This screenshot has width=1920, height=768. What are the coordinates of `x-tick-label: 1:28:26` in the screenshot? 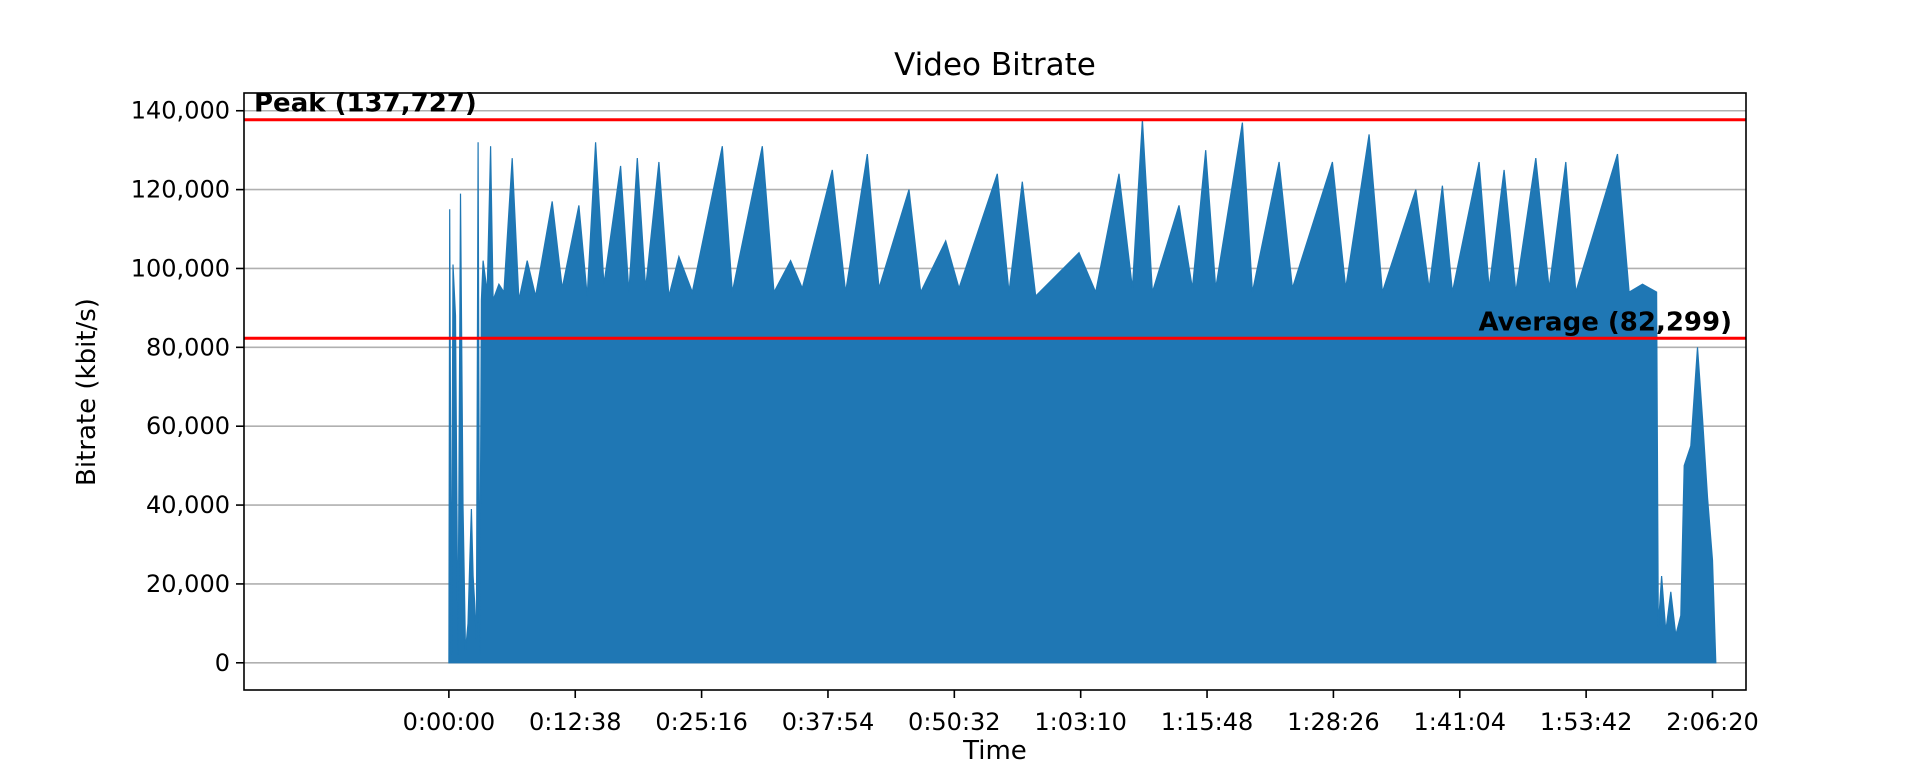 It's located at (1333, 722).